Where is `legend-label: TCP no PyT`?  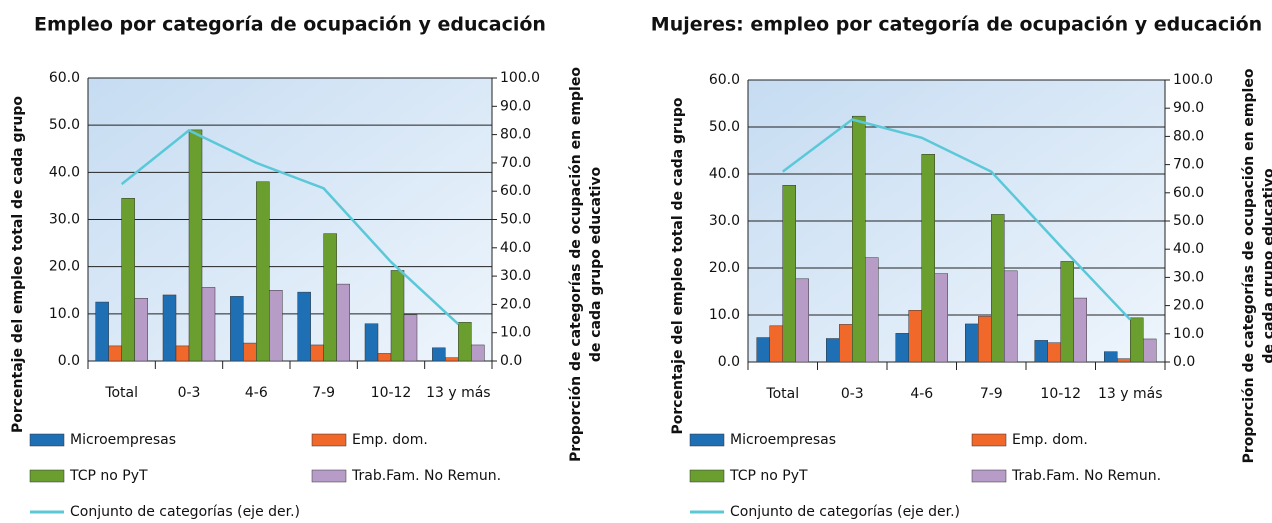
legend-label: TCP no PyT is located at coordinates (108, 476).